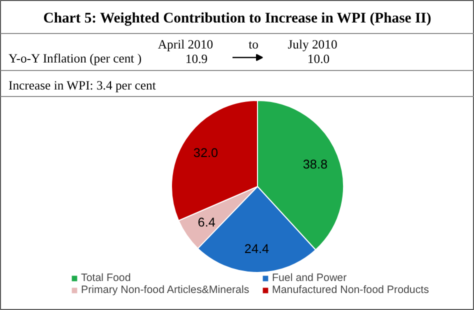 This screenshot has width=474, height=310. I want to click on data-label: 38.8, so click(315, 165).